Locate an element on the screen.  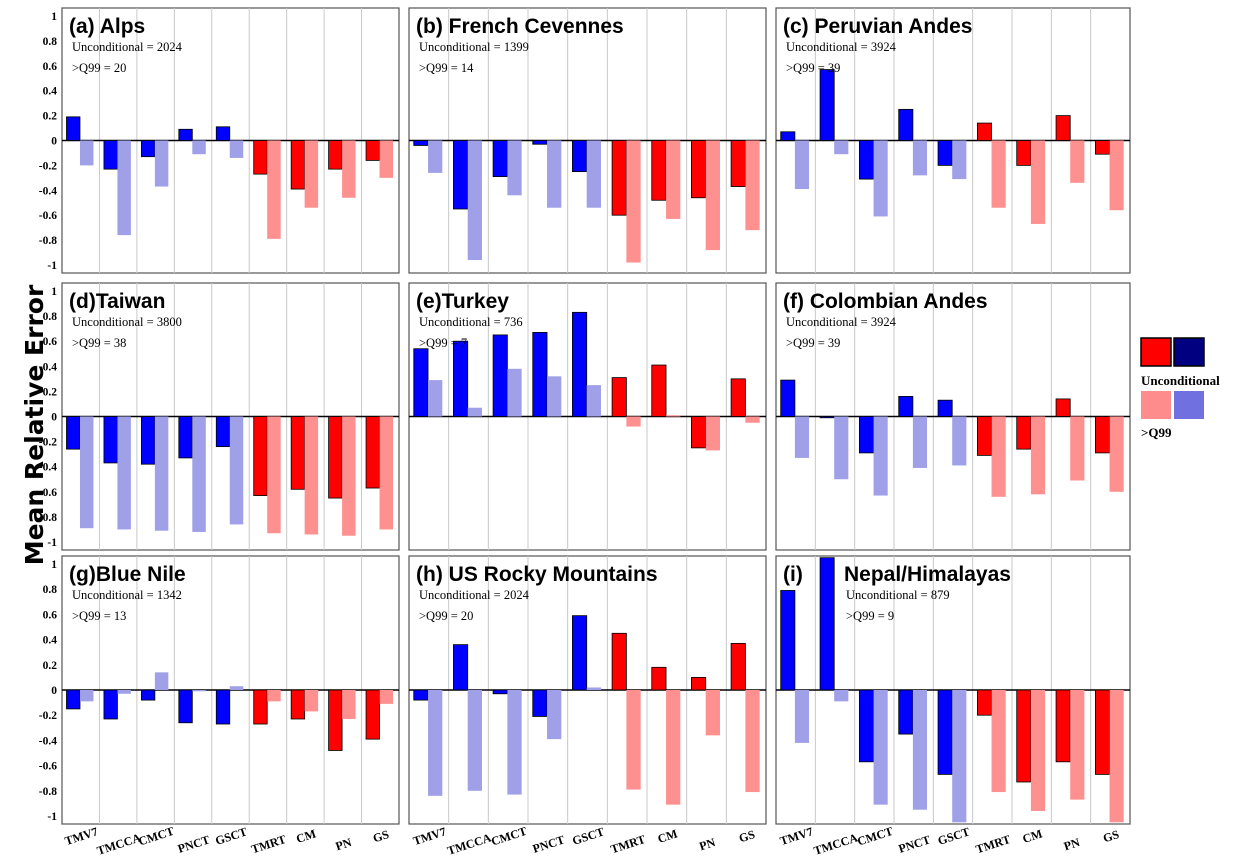
stat-q99: >Q99 = 7 is located at coordinates (443, 343).